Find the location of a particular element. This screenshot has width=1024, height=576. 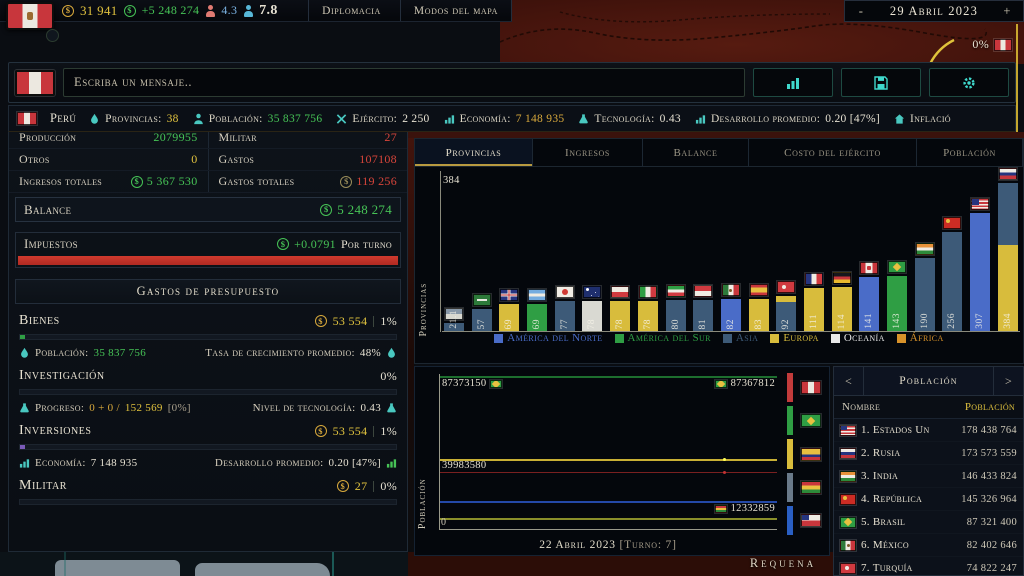

growth-rate-label: Tasa de crecimiento promedio: is located at coordinates (280, 353).